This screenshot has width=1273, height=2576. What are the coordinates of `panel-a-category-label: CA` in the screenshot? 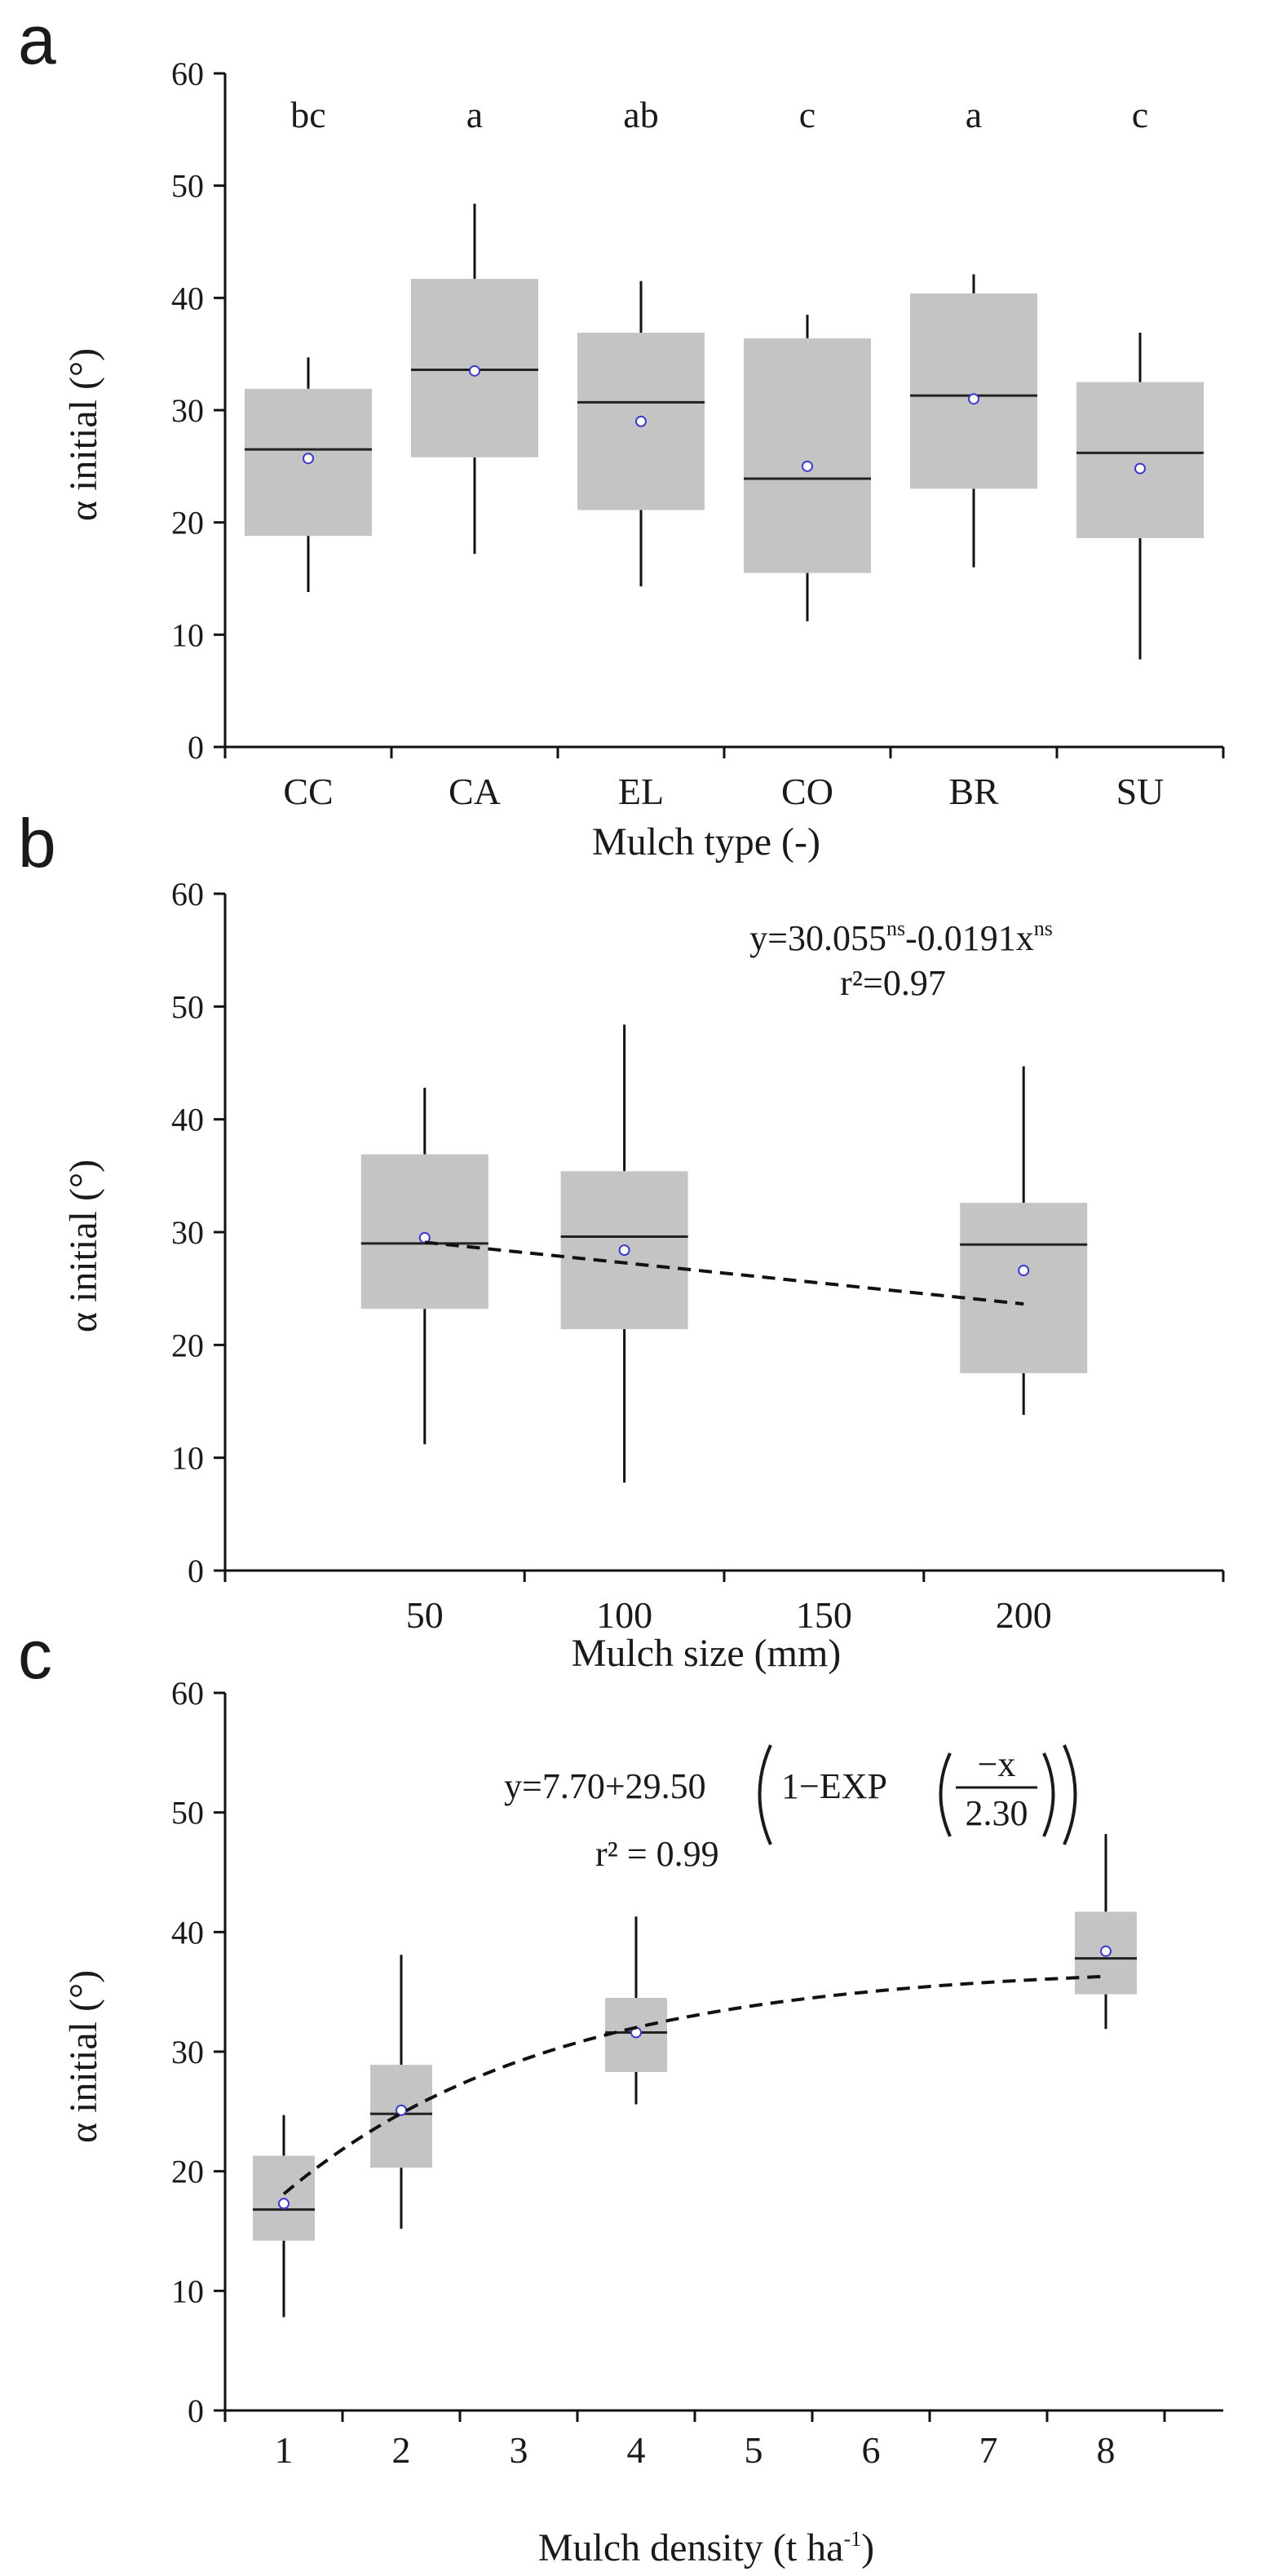 It's located at (475, 791).